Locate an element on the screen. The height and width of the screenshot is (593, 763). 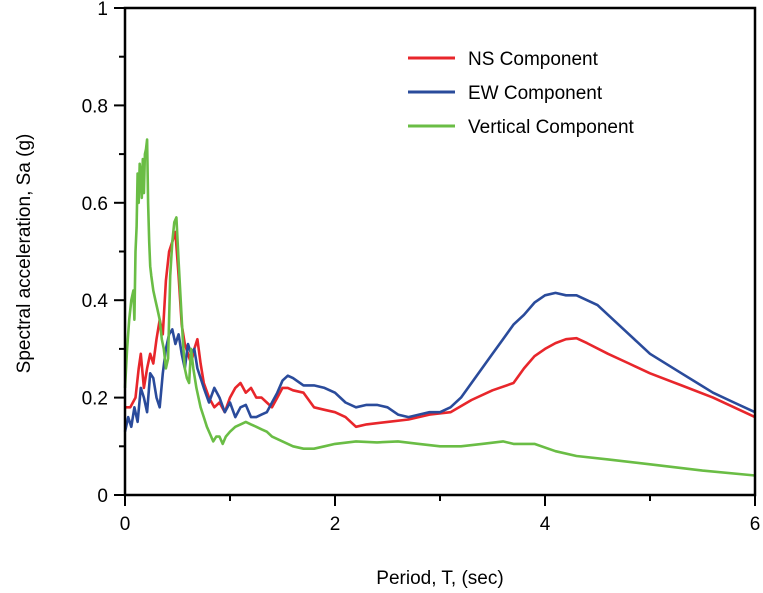
x-tick-label: 2 is located at coordinates (335, 524).